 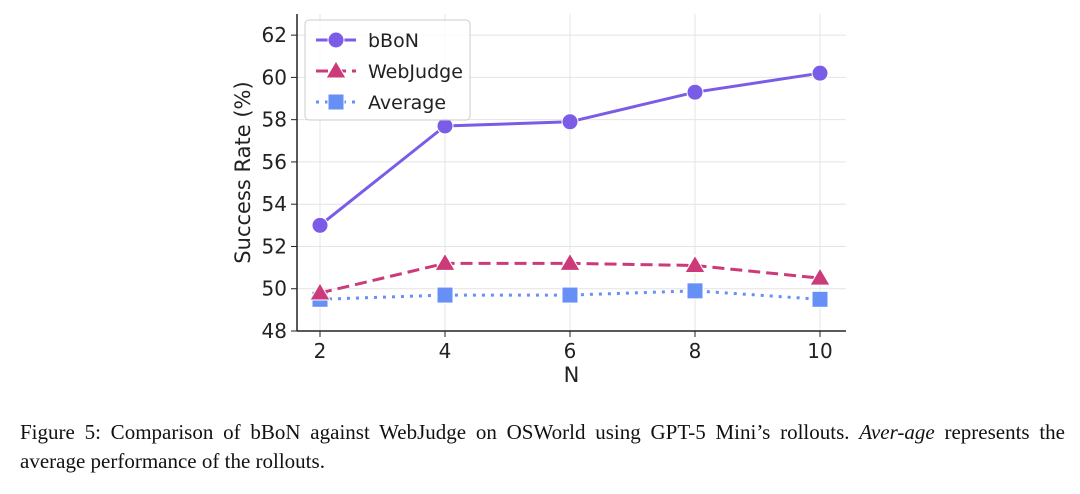 What do you see at coordinates (897, 432) in the screenshot?
I see `caption-italic: Aver-age` at bounding box center [897, 432].